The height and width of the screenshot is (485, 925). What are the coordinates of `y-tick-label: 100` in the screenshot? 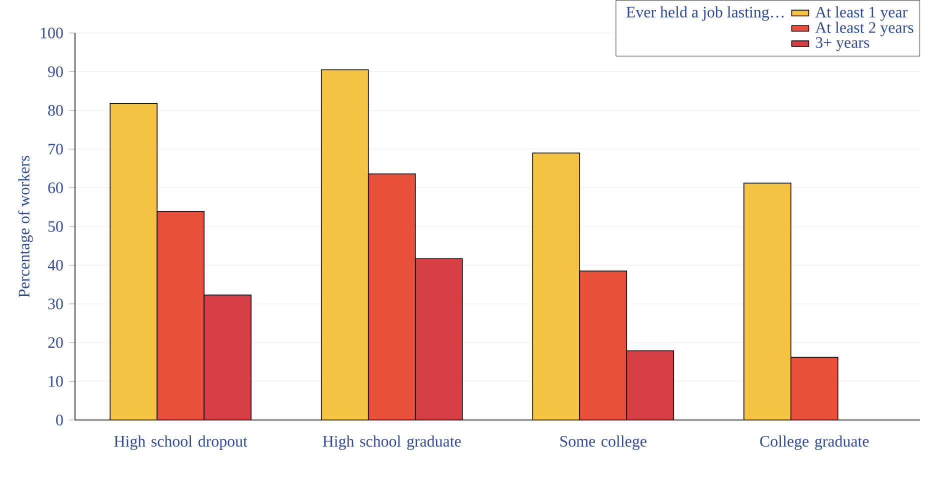 It's located at (51, 33).